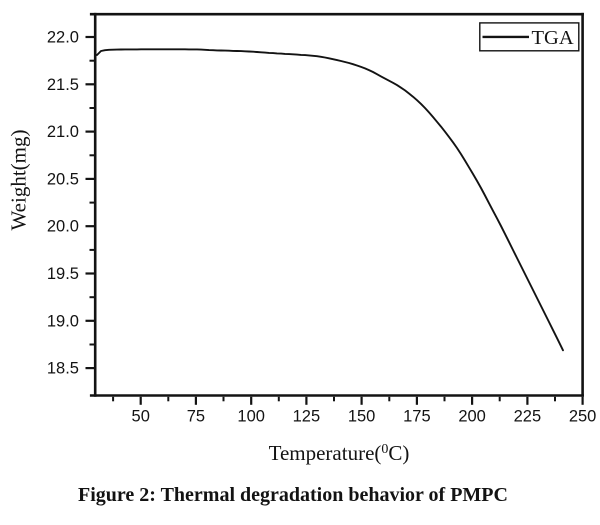  I want to click on svg-text: Temperature(0C), so click(339, 453).